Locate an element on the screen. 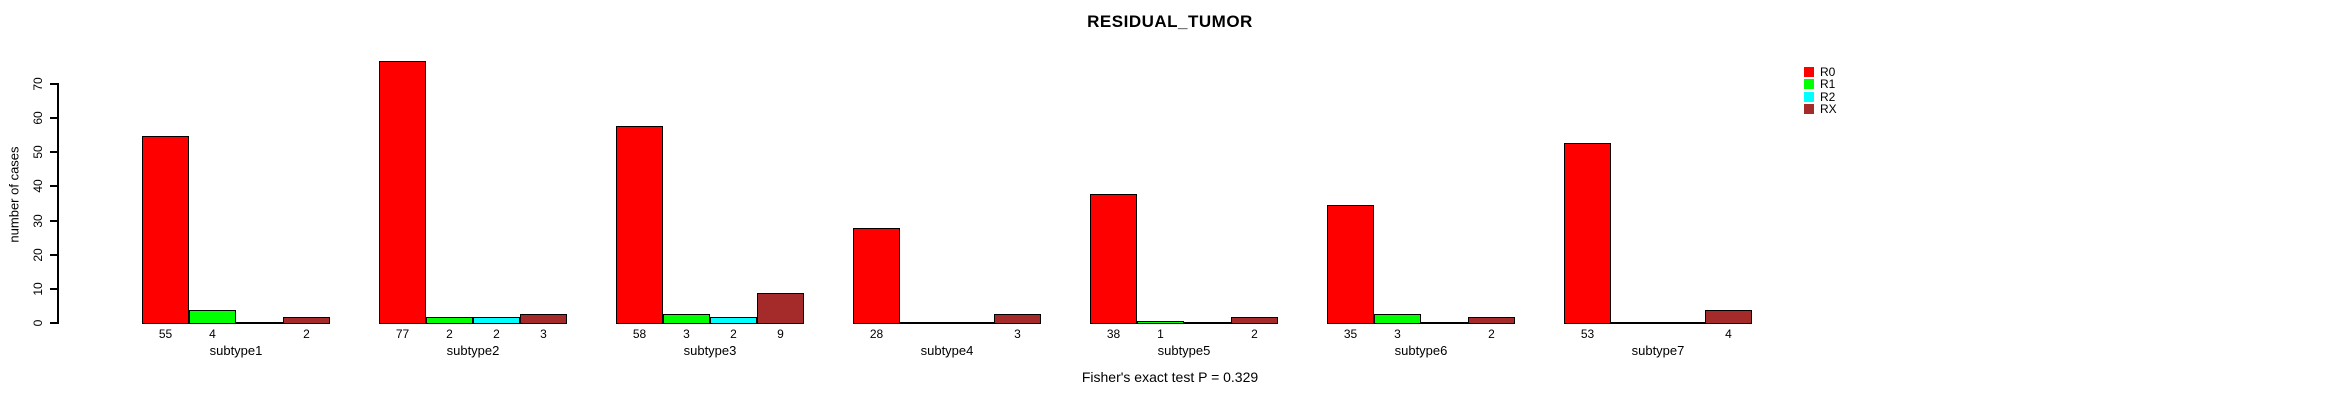 Image resolution: width=2340 pixels, height=400 pixels. legend-swatch-R2 is located at coordinates (1809, 96).